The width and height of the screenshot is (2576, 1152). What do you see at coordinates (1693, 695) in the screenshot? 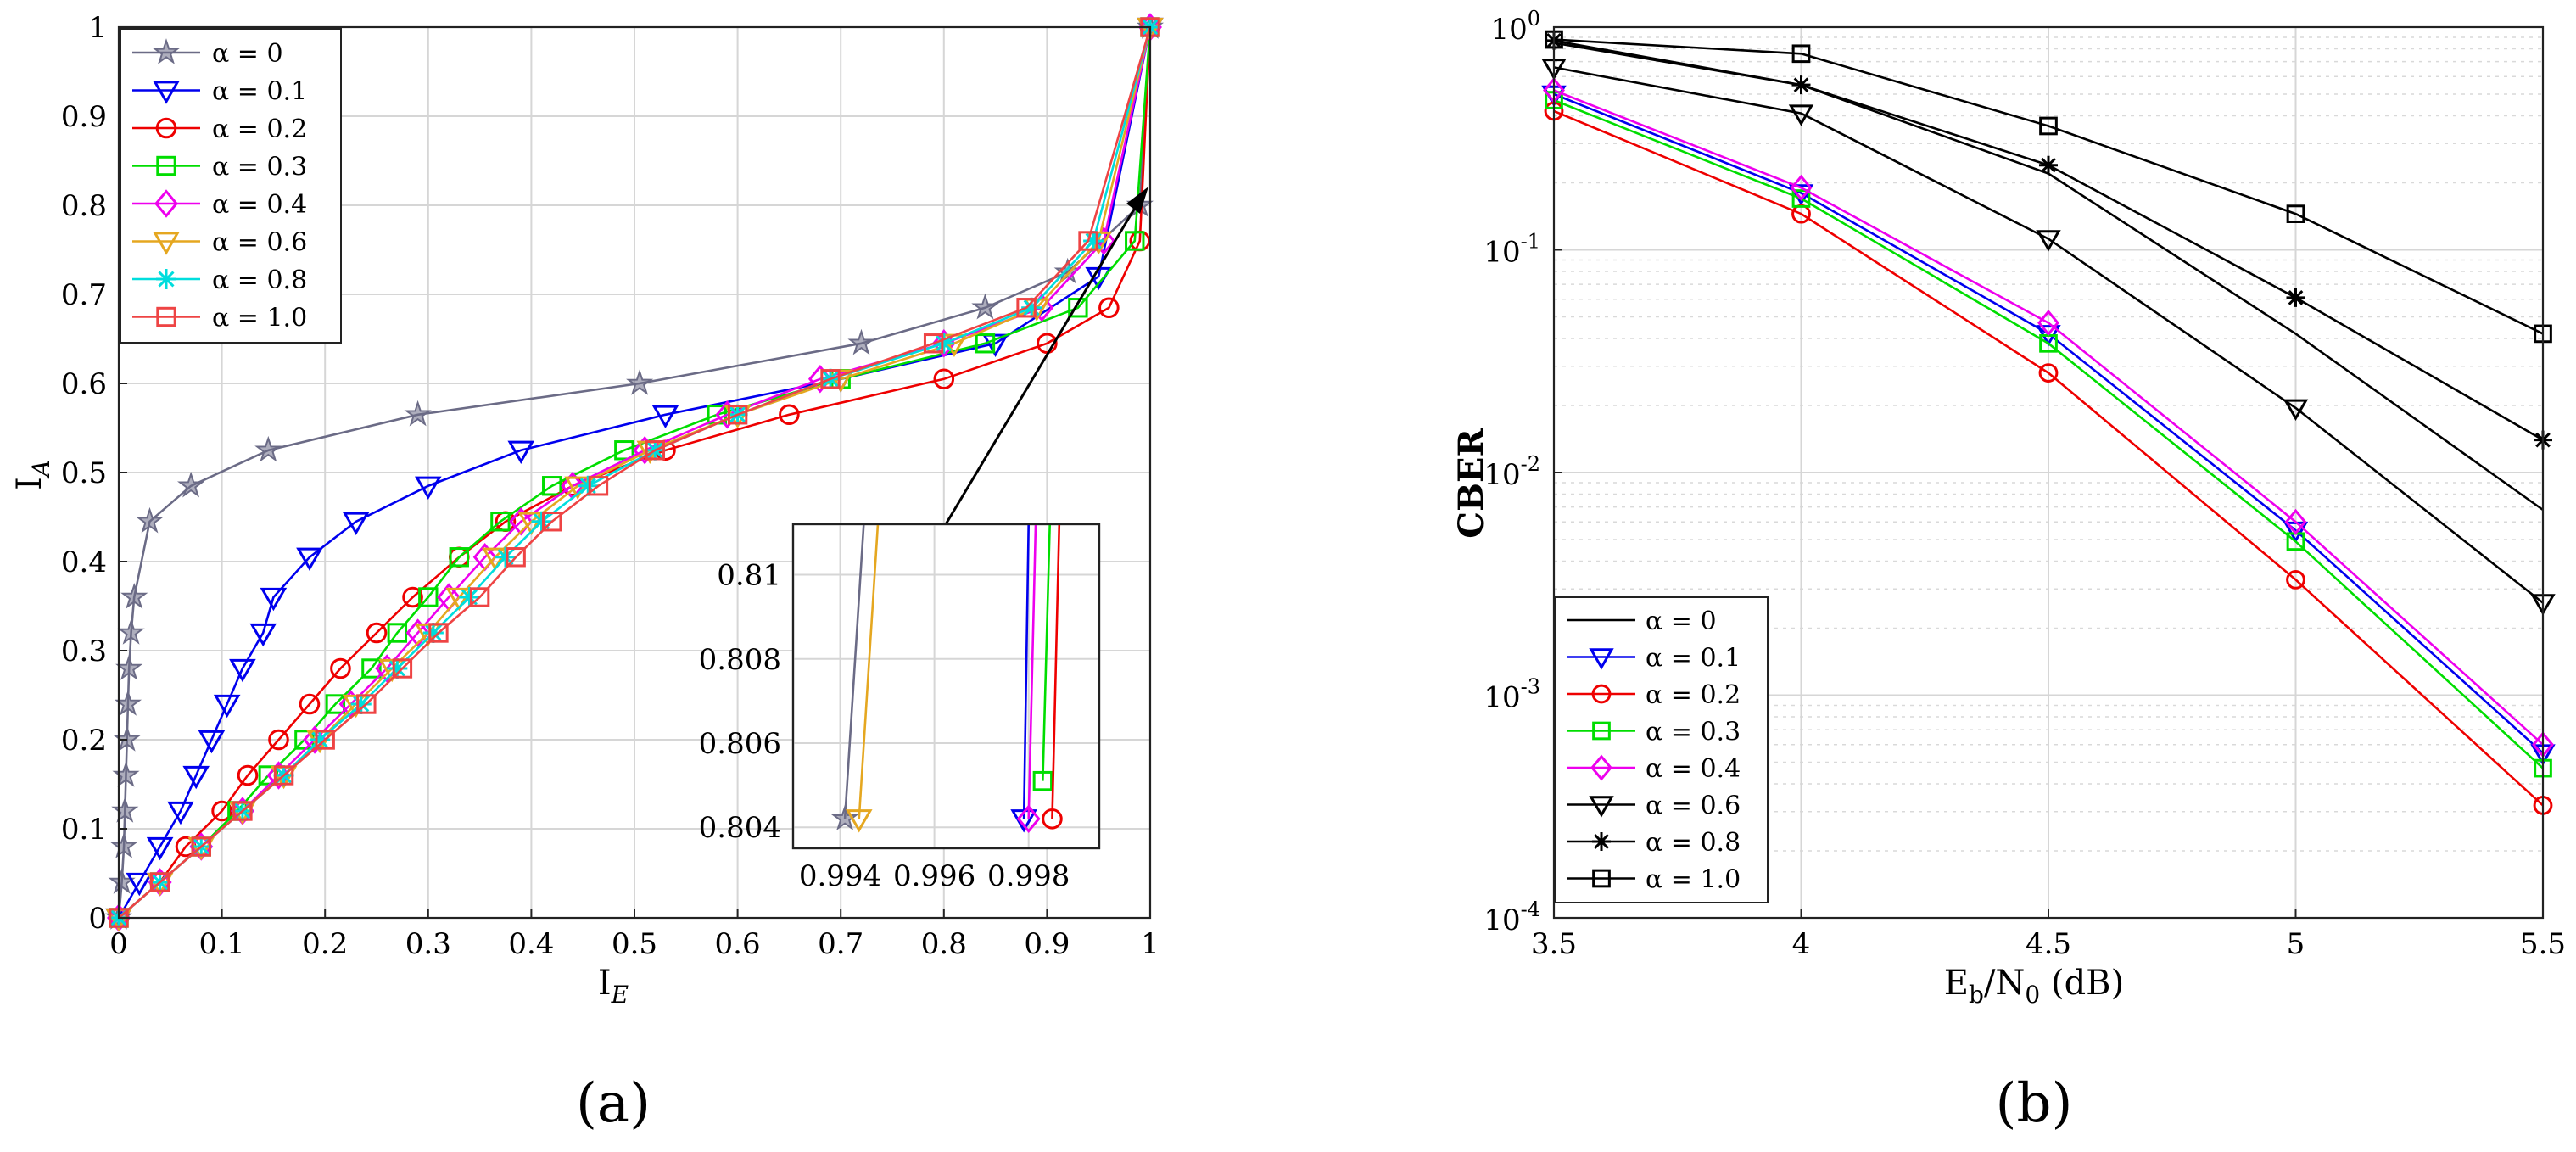
I see `chart-b-legend-label: α = 0.2` at bounding box center [1693, 695].